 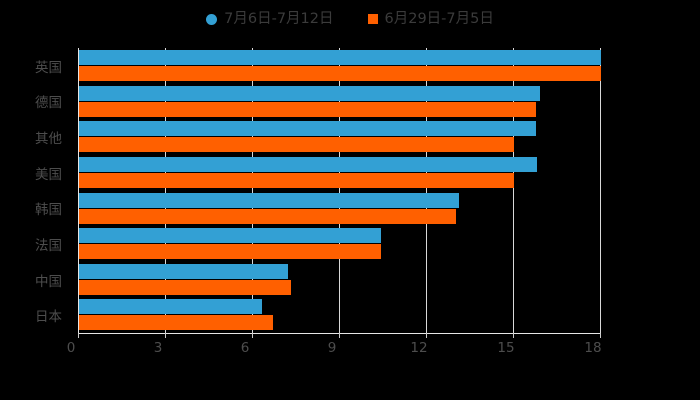 I want to click on legend-entry-1: 7月6日-7月12日, so click(x=270, y=18).